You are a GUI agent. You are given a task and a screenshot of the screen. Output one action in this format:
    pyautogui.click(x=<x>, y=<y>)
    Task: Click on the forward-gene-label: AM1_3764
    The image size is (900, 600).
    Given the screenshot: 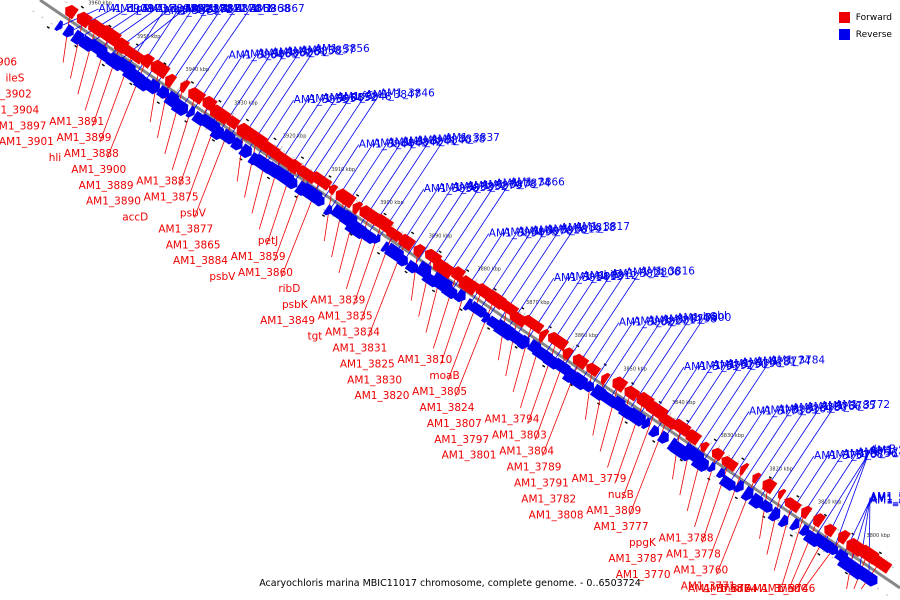 What is the action you would take?
    pyautogui.click(x=730, y=589)
    